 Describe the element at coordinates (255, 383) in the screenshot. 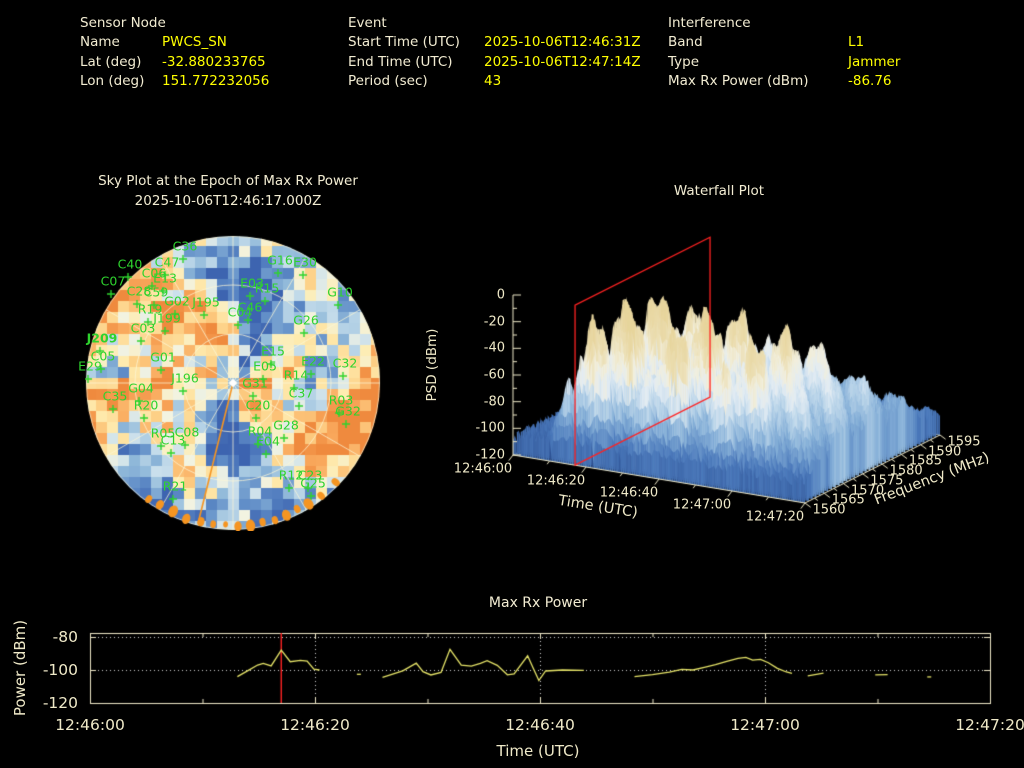

I see `satellite-label-G31: G31` at that location.